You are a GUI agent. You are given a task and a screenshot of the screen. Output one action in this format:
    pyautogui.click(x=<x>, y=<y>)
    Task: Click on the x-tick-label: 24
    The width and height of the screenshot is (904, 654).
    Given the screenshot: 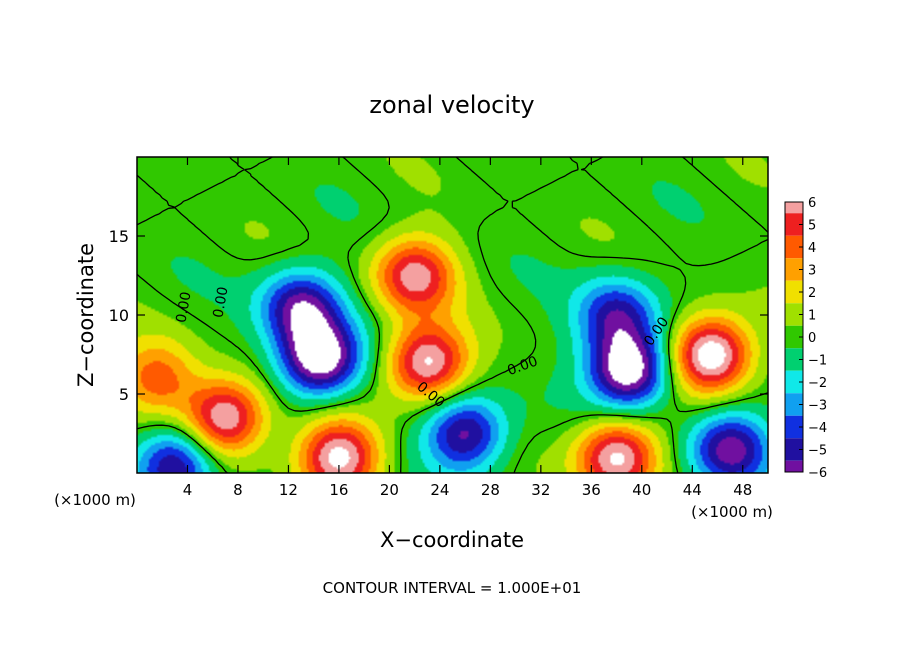 What is the action you would take?
    pyautogui.click(x=439, y=490)
    